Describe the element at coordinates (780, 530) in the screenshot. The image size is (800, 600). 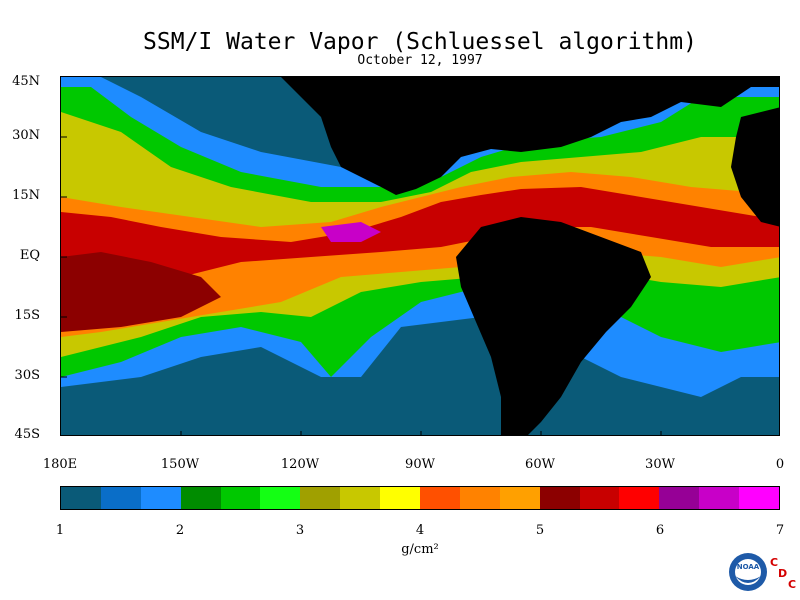
I see `colorbar-tick-7: 7` at that location.